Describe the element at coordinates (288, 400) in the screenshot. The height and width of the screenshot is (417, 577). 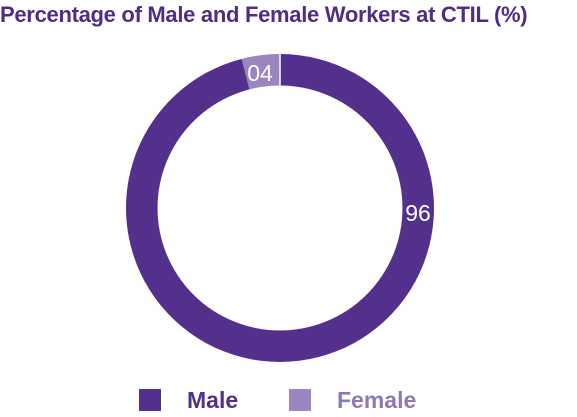
I see `legend: Male Female` at that location.